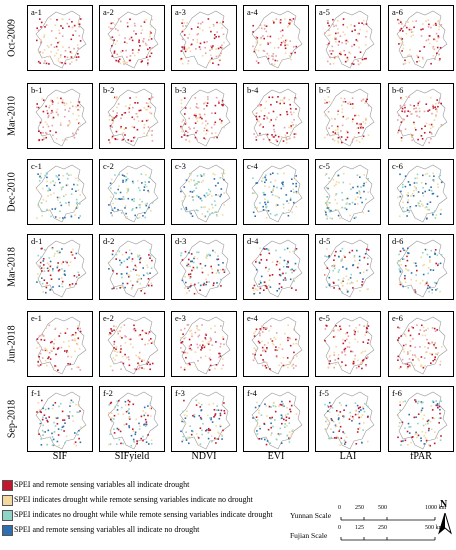 The height and width of the screenshot is (550, 456). Describe the element at coordinates (109, 241) in the screenshot. I see `panel-label: d-2` at that location.